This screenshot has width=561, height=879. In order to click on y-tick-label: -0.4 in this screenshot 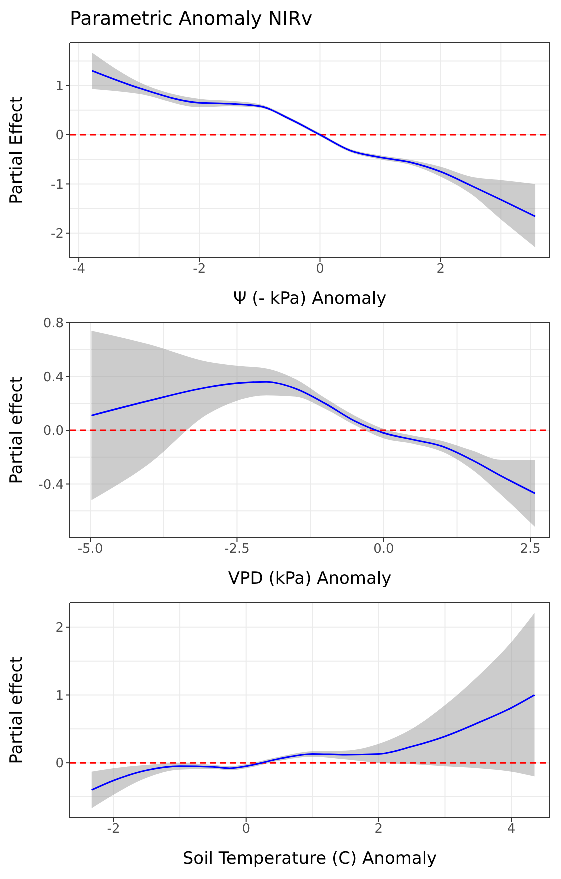, I will do `click(51, 485)`.